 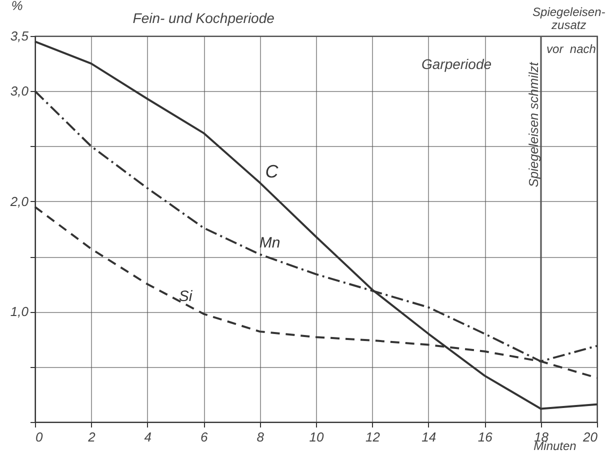 I want to click on series-label: C, so click(x=272, y=172).